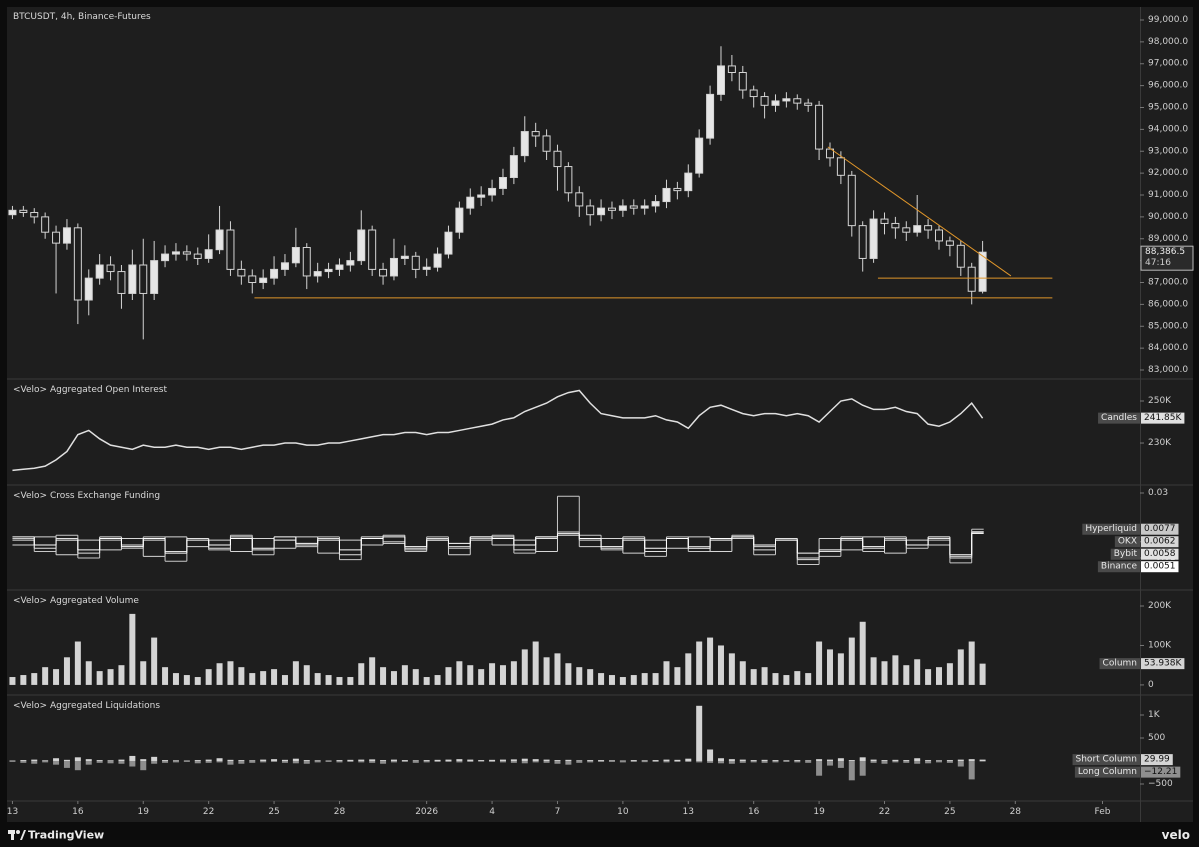 This screenshot has width=1199, height=847. What do you see at coordinates (1158, 263) in the screenshot?
I see `countdown: 47:16` at bounding box center [1158, 263].